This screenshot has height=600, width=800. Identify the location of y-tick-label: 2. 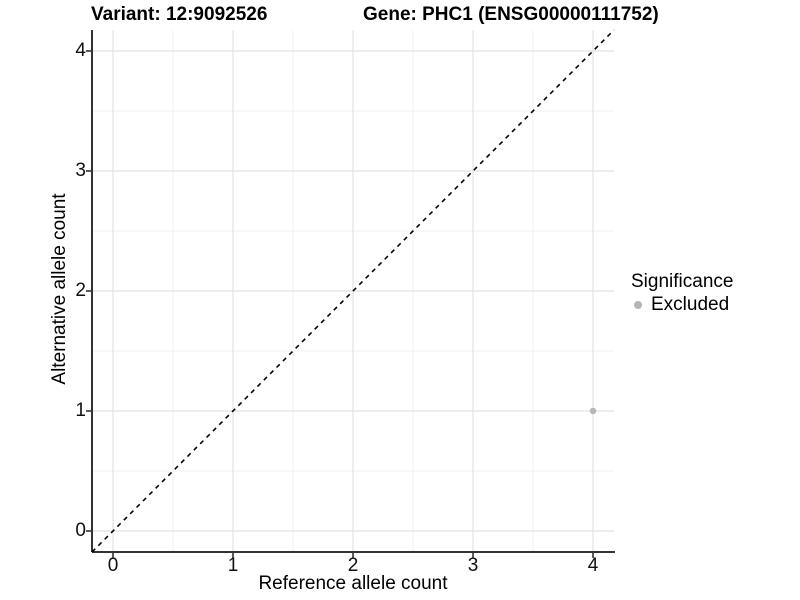
(80, 290).